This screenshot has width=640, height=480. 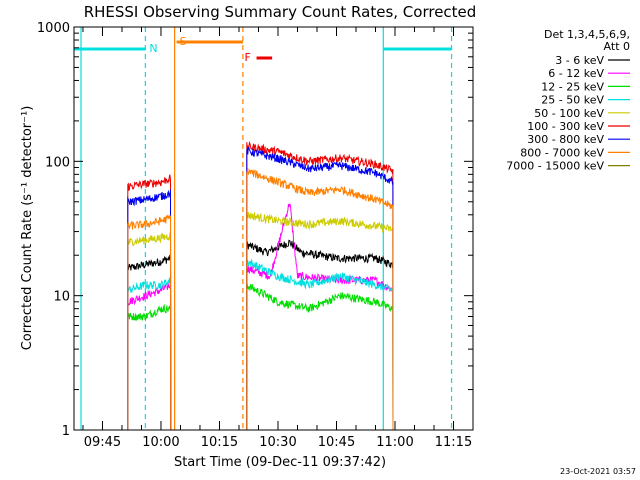 I want to click on y-tick-label: 10, so click(x=61, y=297).